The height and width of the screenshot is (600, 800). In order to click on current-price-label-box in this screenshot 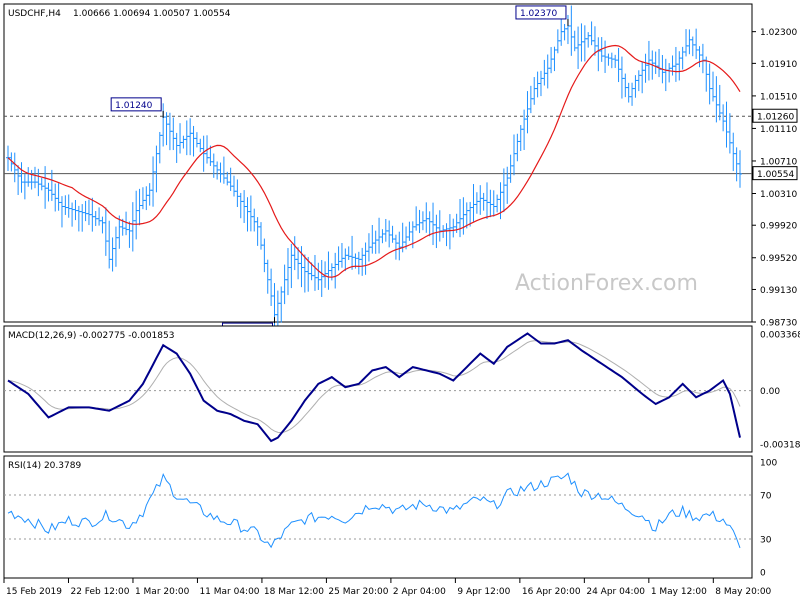, I will do `click(775, 173)`.